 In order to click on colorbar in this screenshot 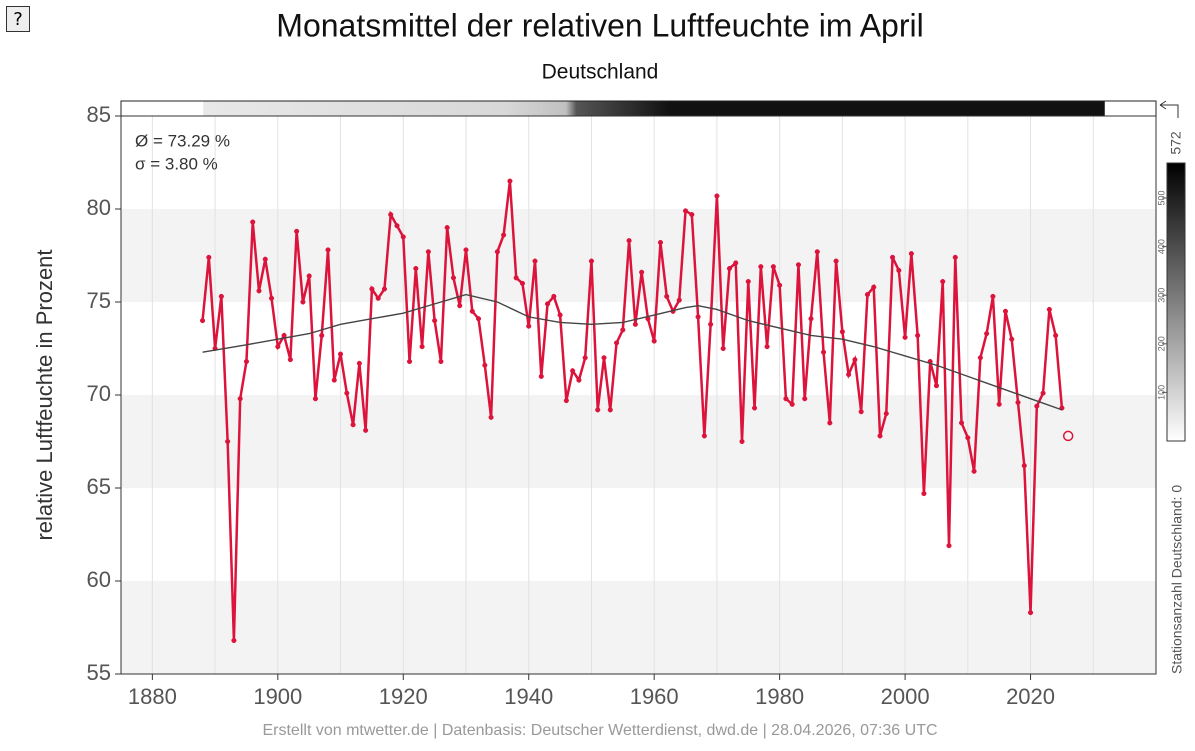, I will do `click(1176, 302)`.